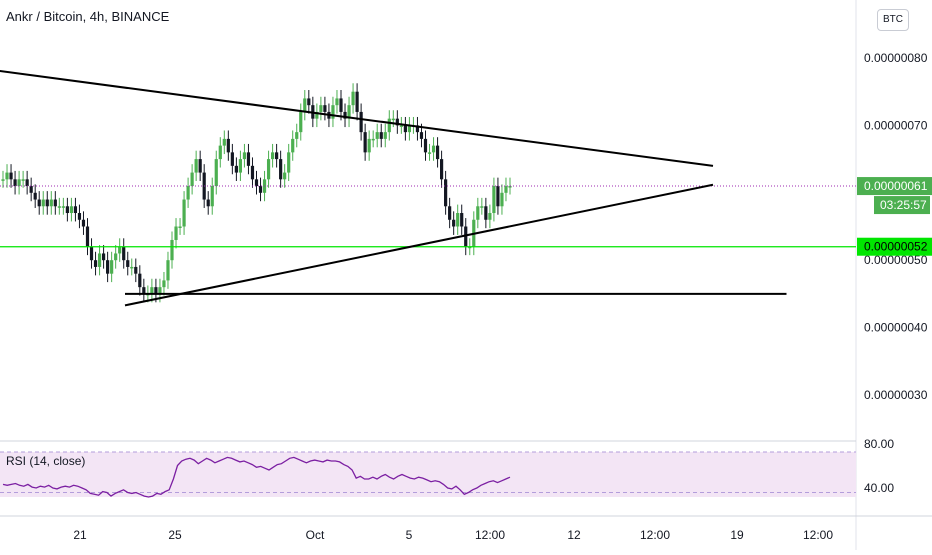 The image size is (932, 555). Describe the element at coordinates (175, 535) in the screenshot. I see `time-tick-label: 25` at that location.